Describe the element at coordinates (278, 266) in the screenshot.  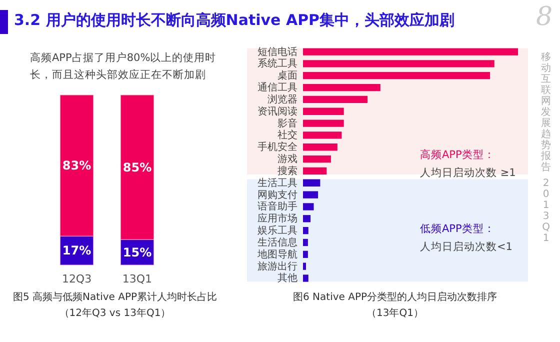
I see `y-tick-label: 旅游出行` at that location.